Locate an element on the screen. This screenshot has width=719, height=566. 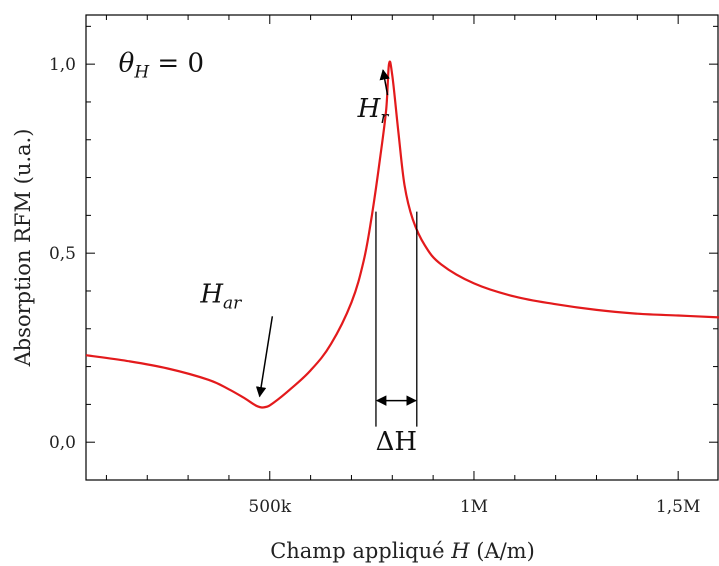
annotation: θH = 0 is located at coordinates (161, 66).